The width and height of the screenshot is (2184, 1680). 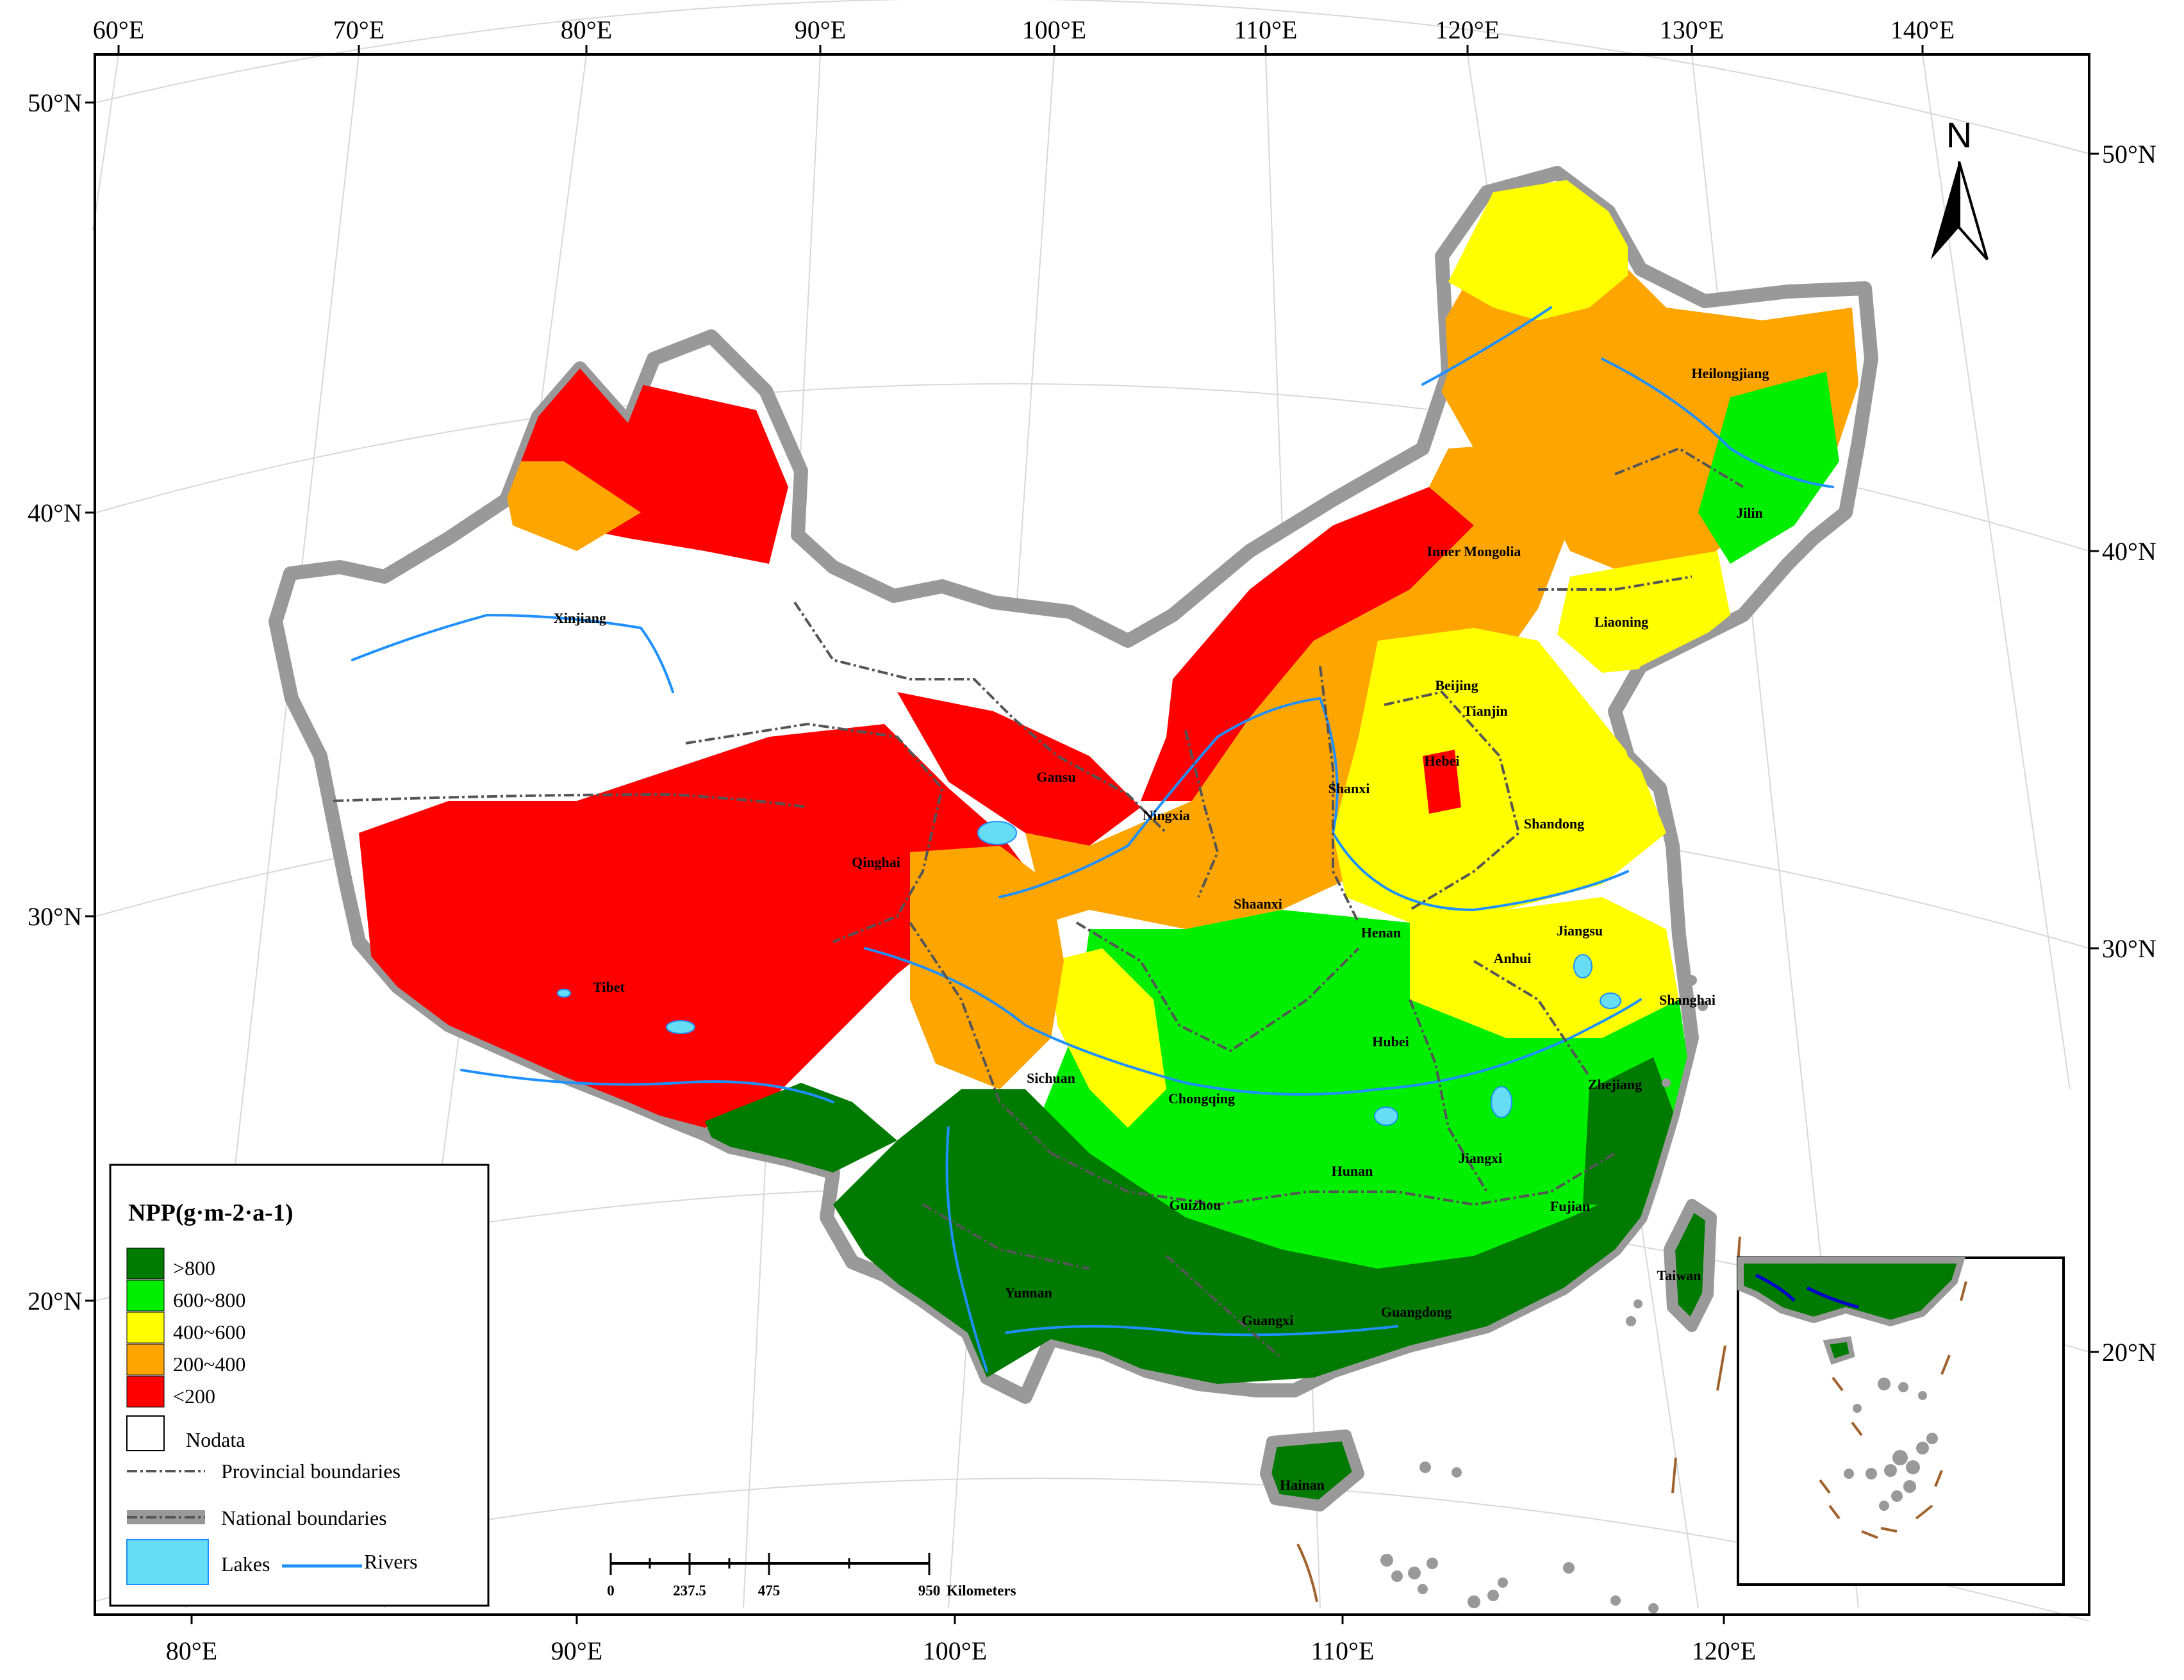 I want to click on tick-top-100e: 100°E, so click(x=1054, y=29).